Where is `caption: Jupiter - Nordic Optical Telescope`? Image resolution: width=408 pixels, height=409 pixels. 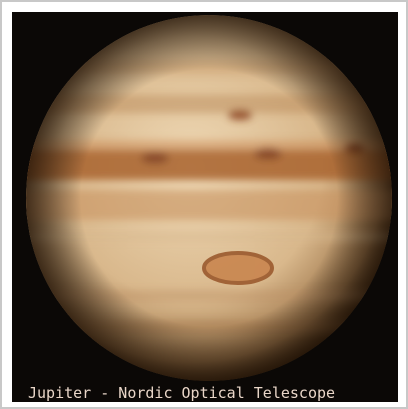 caption: Jupiter - Nordic Optical Telescope is located at coordinates (181, 393).